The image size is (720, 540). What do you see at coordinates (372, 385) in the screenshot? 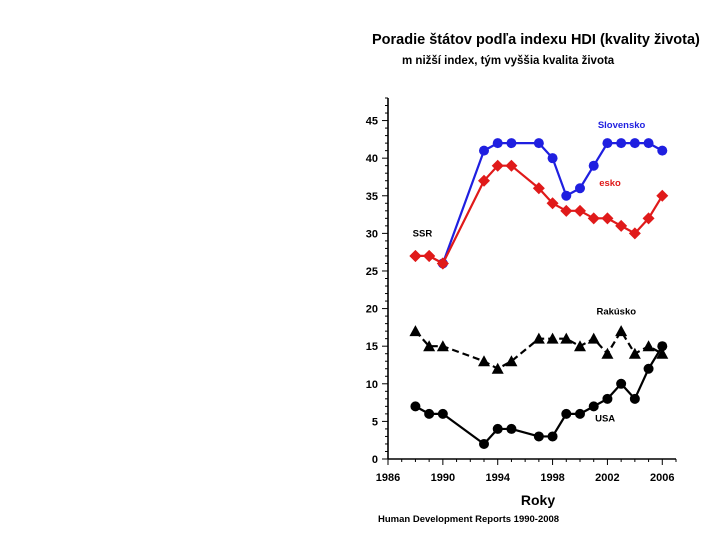
I see `y-tick-label: 10` at bounding box center [372, 385].